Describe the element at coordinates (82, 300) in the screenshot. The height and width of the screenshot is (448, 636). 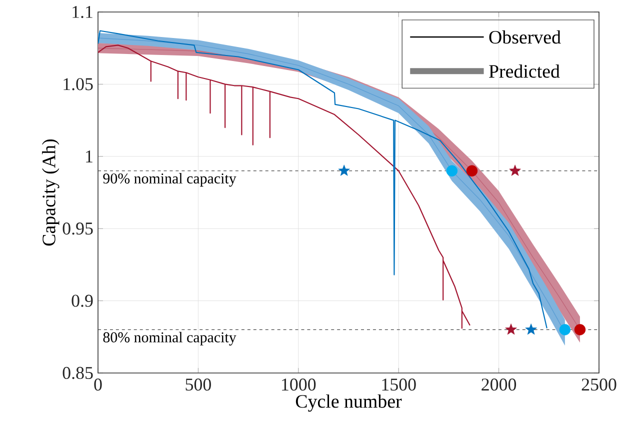
I see `y-tick-label: 0.9` at that location.